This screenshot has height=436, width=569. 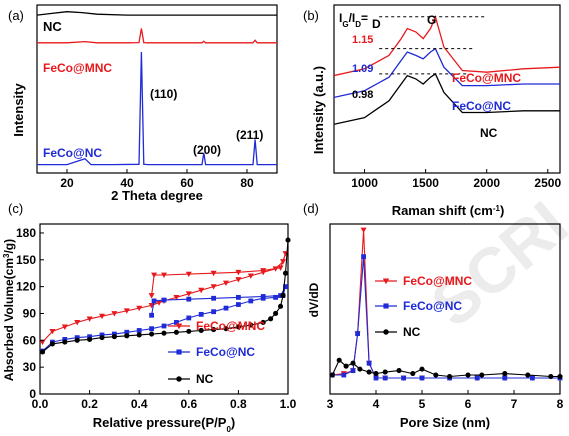 I want to click on panel-c-y-tick-label: 60, so click(x=30, y=340).